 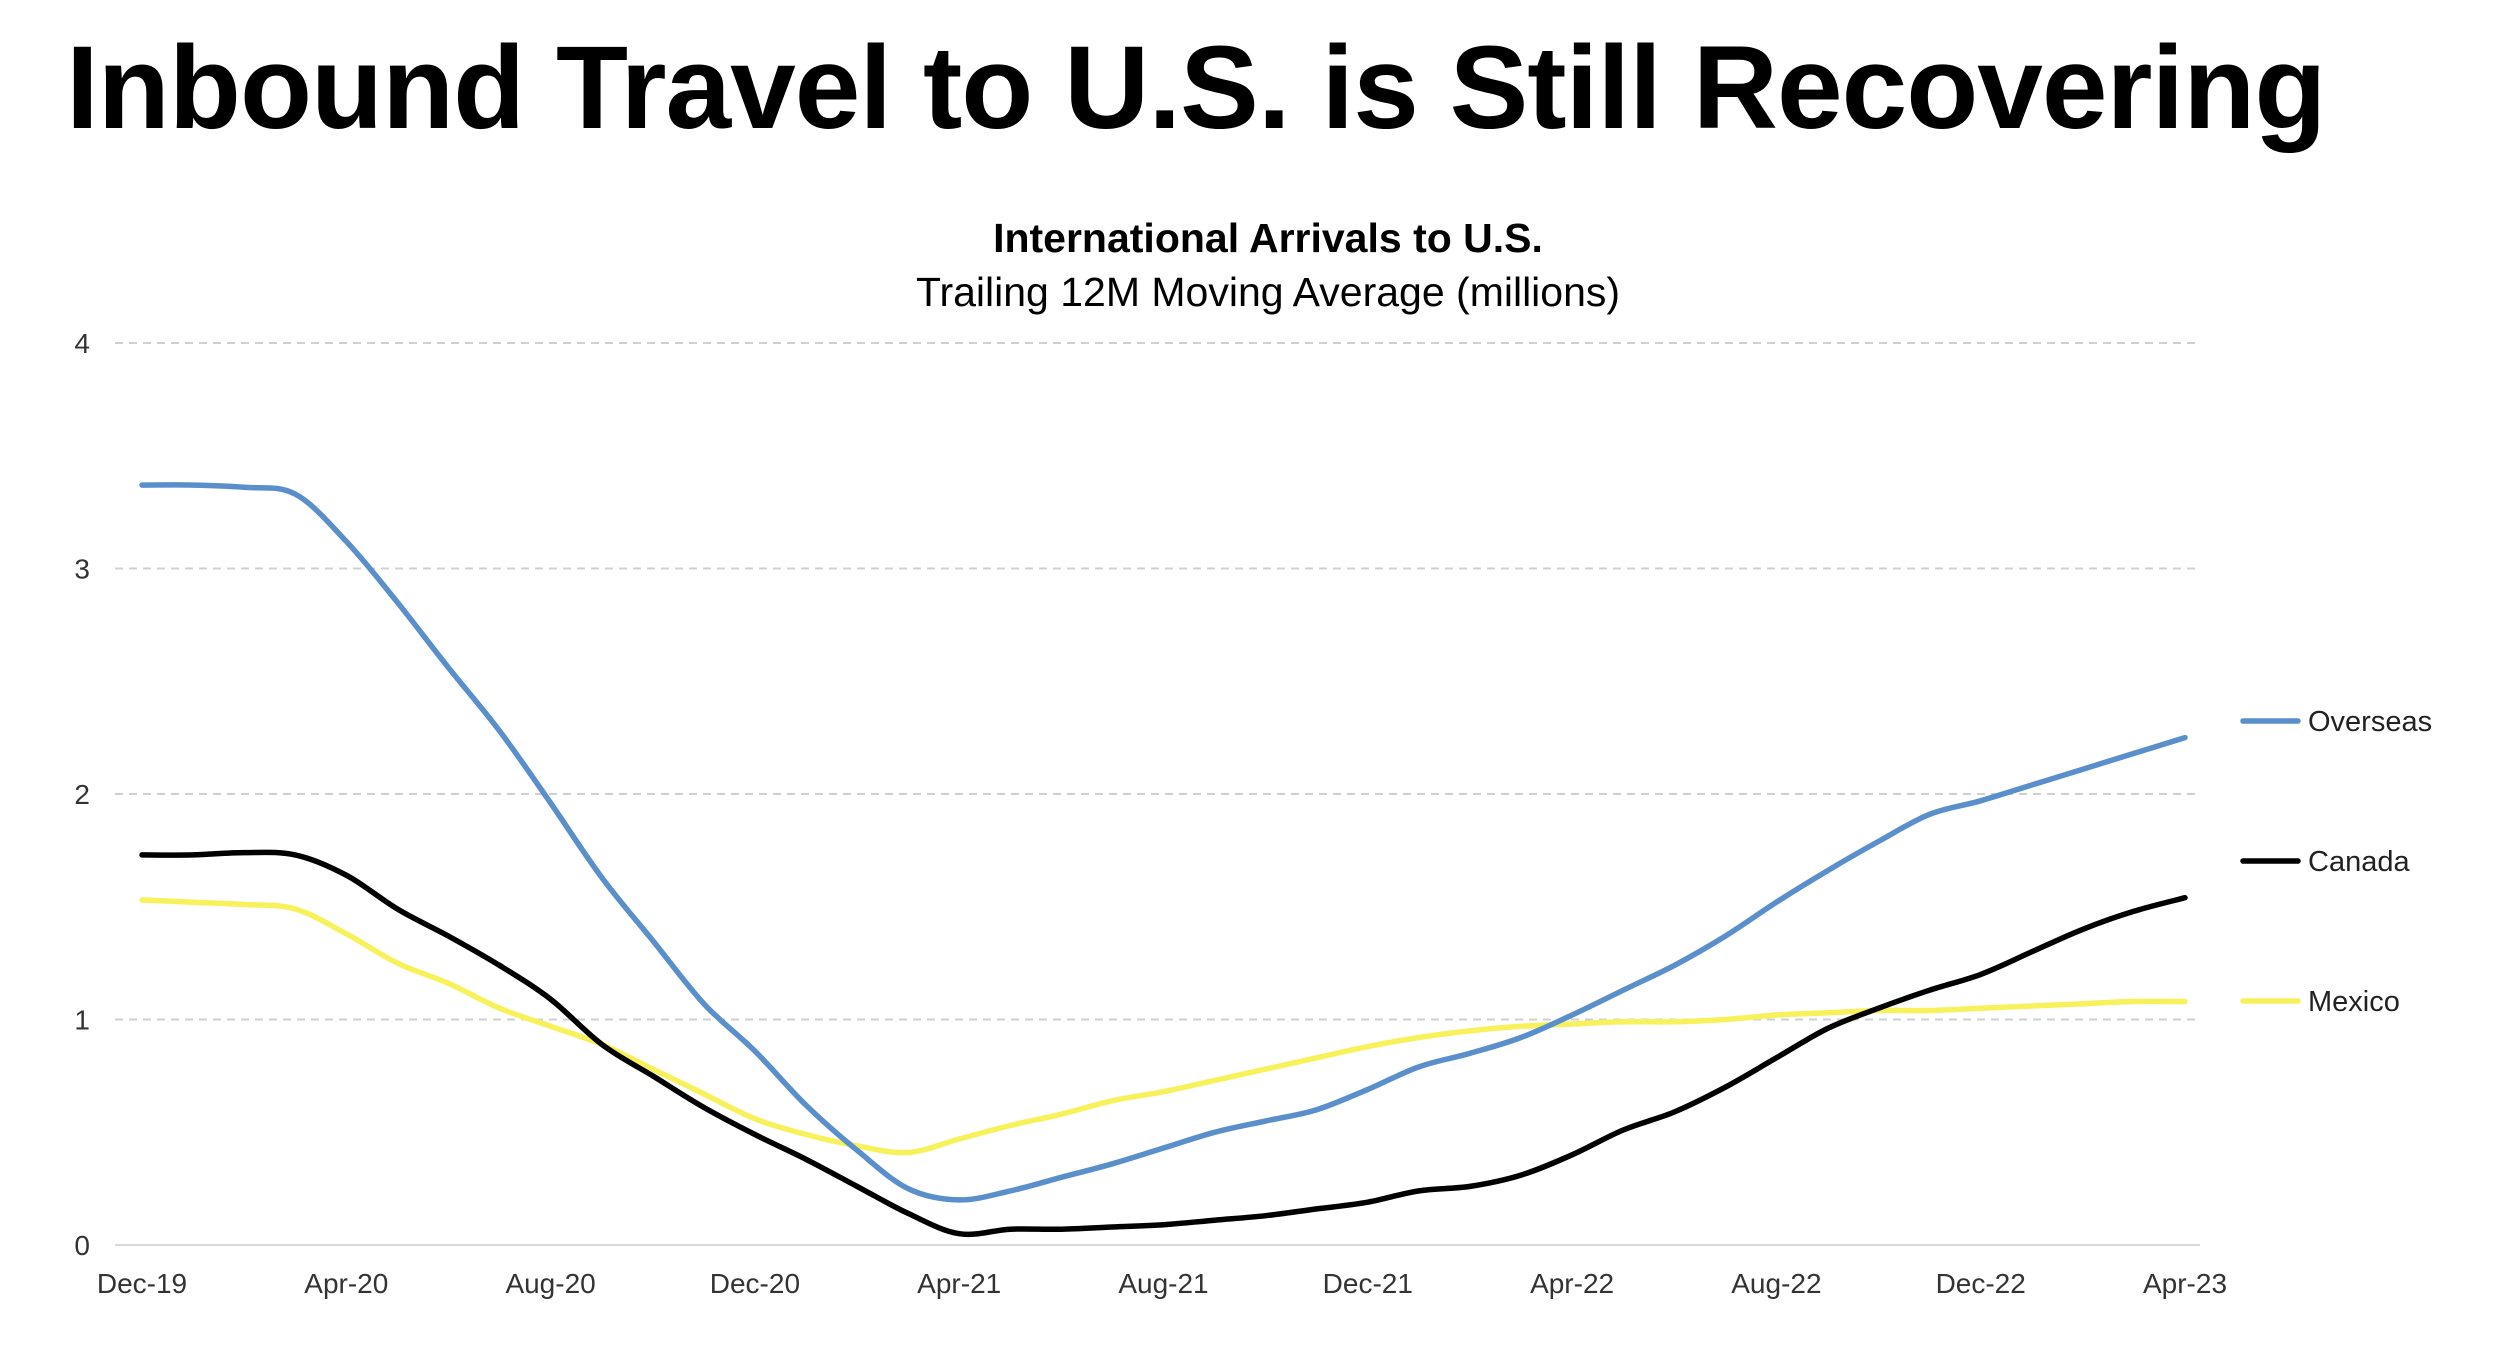 I want to click on y-tick-label: 2, so click(x=82, y=794).